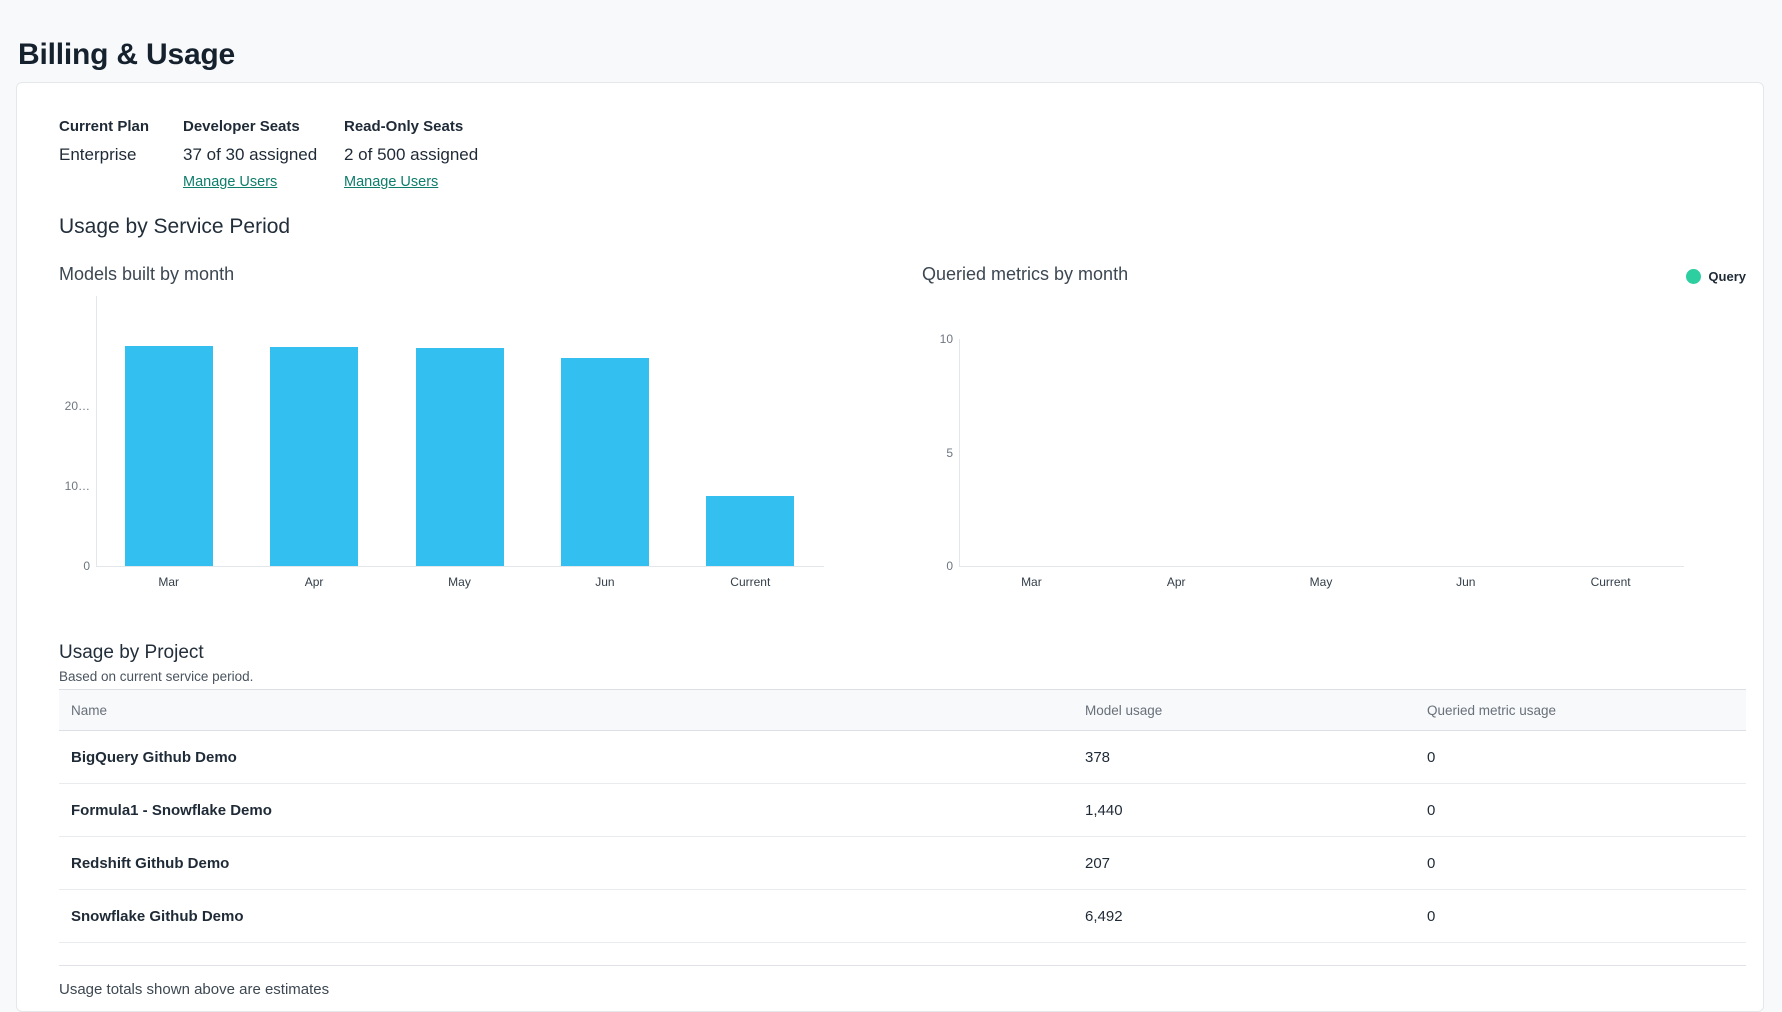 The width and height of the screenshot is (1782, 1012). I want to click on project-name-cell: Snowflake Github Demo, so click(157, 916).